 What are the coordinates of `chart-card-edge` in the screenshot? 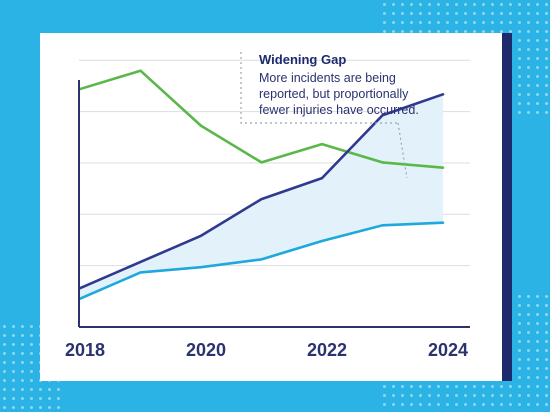 It's located at (507, 207).